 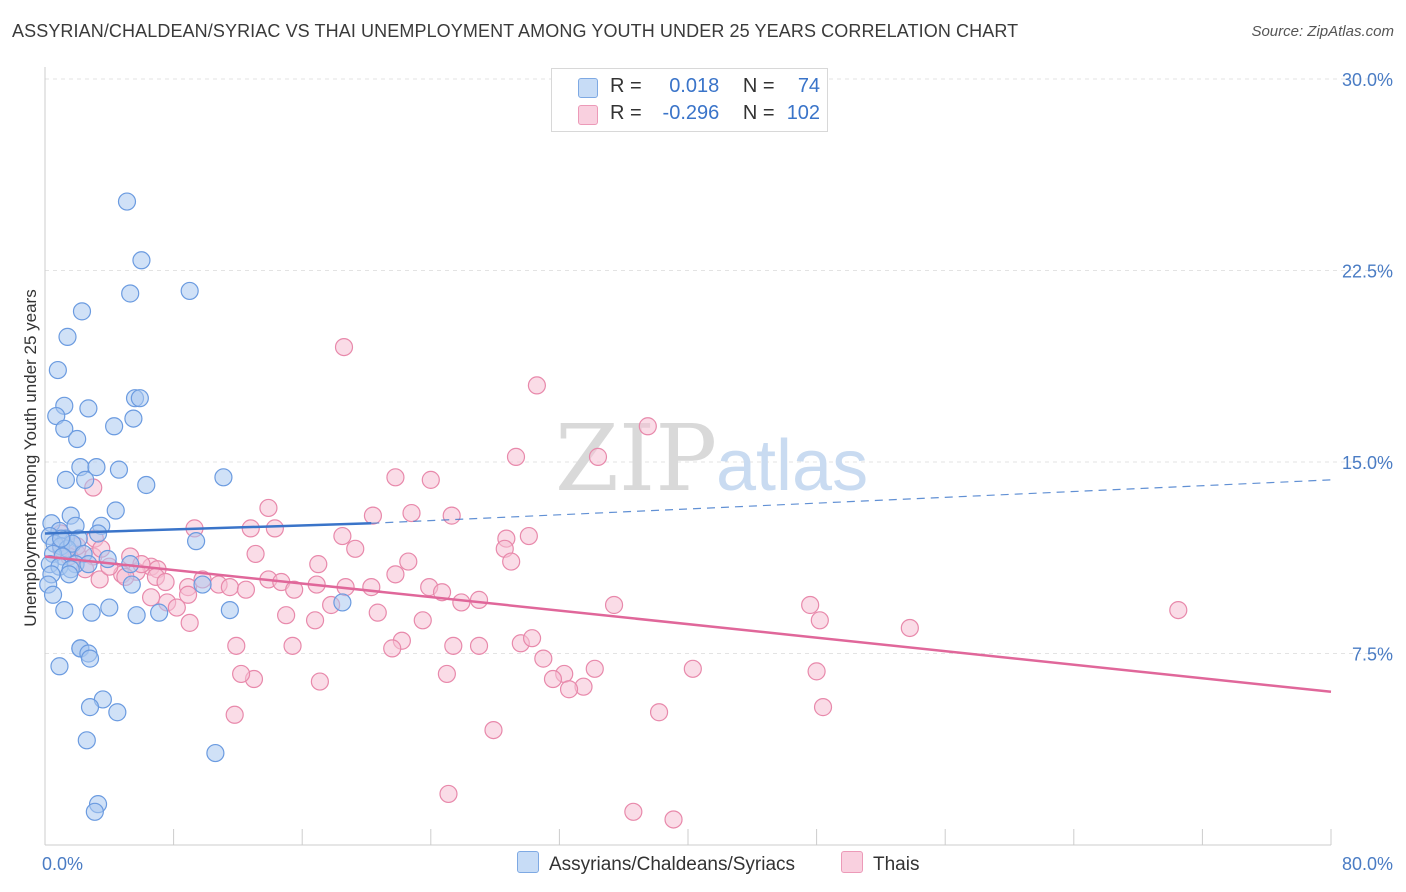 I want to click on assyrian-trend-line, so click(x=208, y=528).